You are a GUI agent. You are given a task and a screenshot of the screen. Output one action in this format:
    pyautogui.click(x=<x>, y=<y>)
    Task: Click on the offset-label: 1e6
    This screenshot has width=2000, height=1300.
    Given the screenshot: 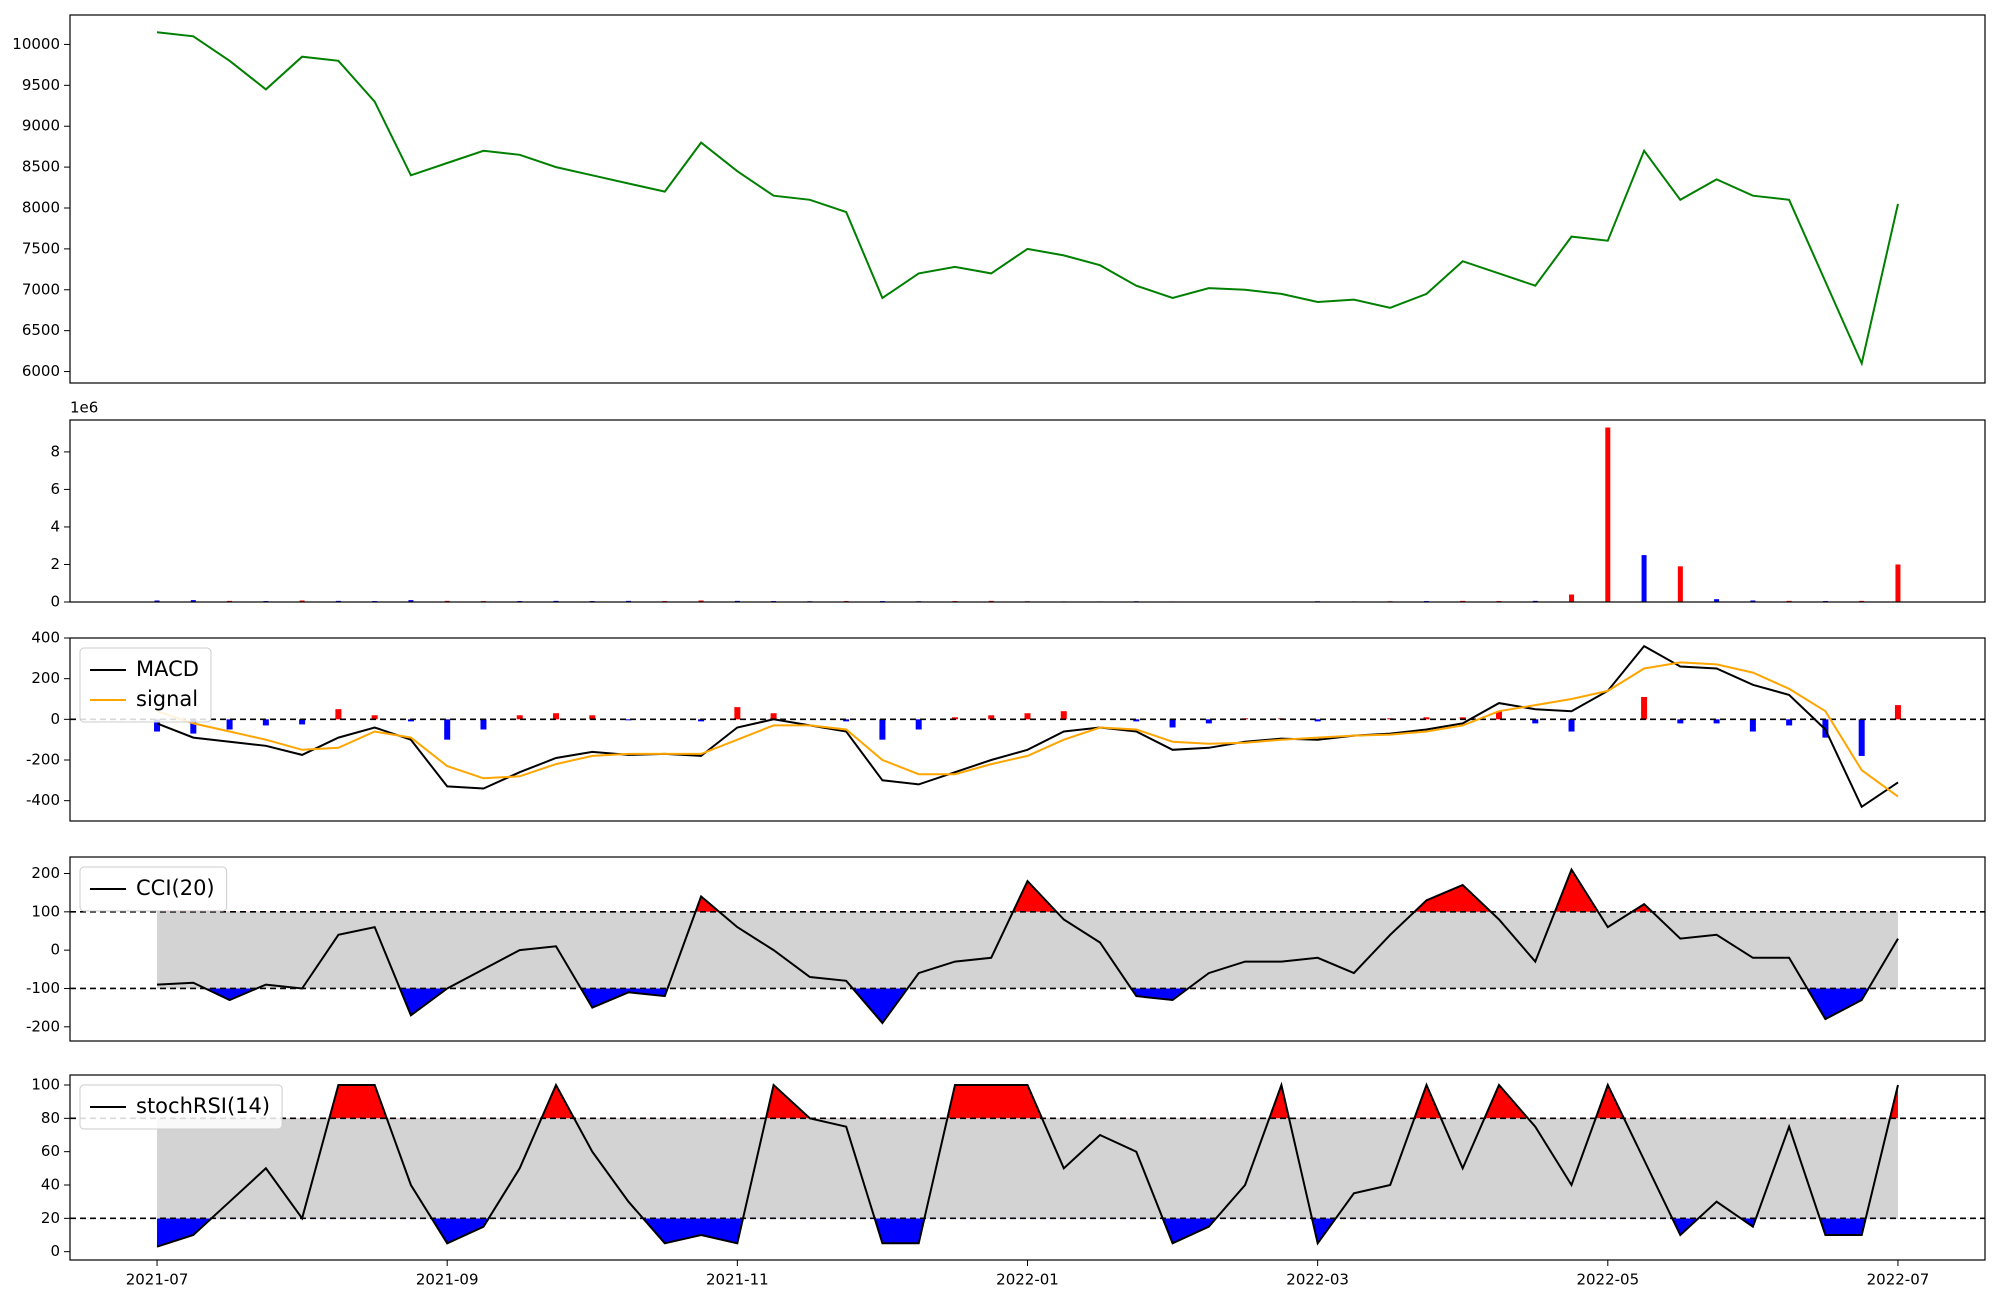 What is the action you would take?
    pyautogui.click(x=84, y=408)
    